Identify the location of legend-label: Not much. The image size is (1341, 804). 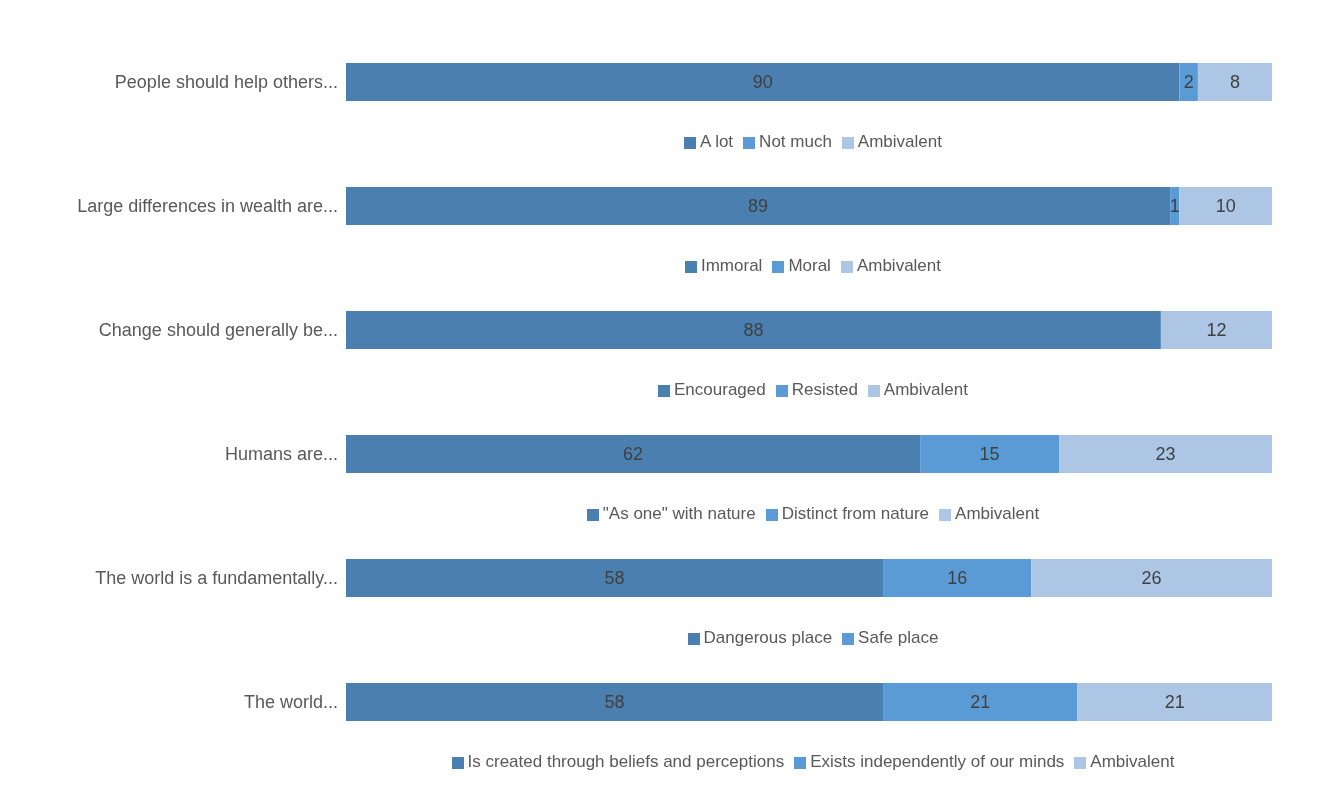
(795, 141).